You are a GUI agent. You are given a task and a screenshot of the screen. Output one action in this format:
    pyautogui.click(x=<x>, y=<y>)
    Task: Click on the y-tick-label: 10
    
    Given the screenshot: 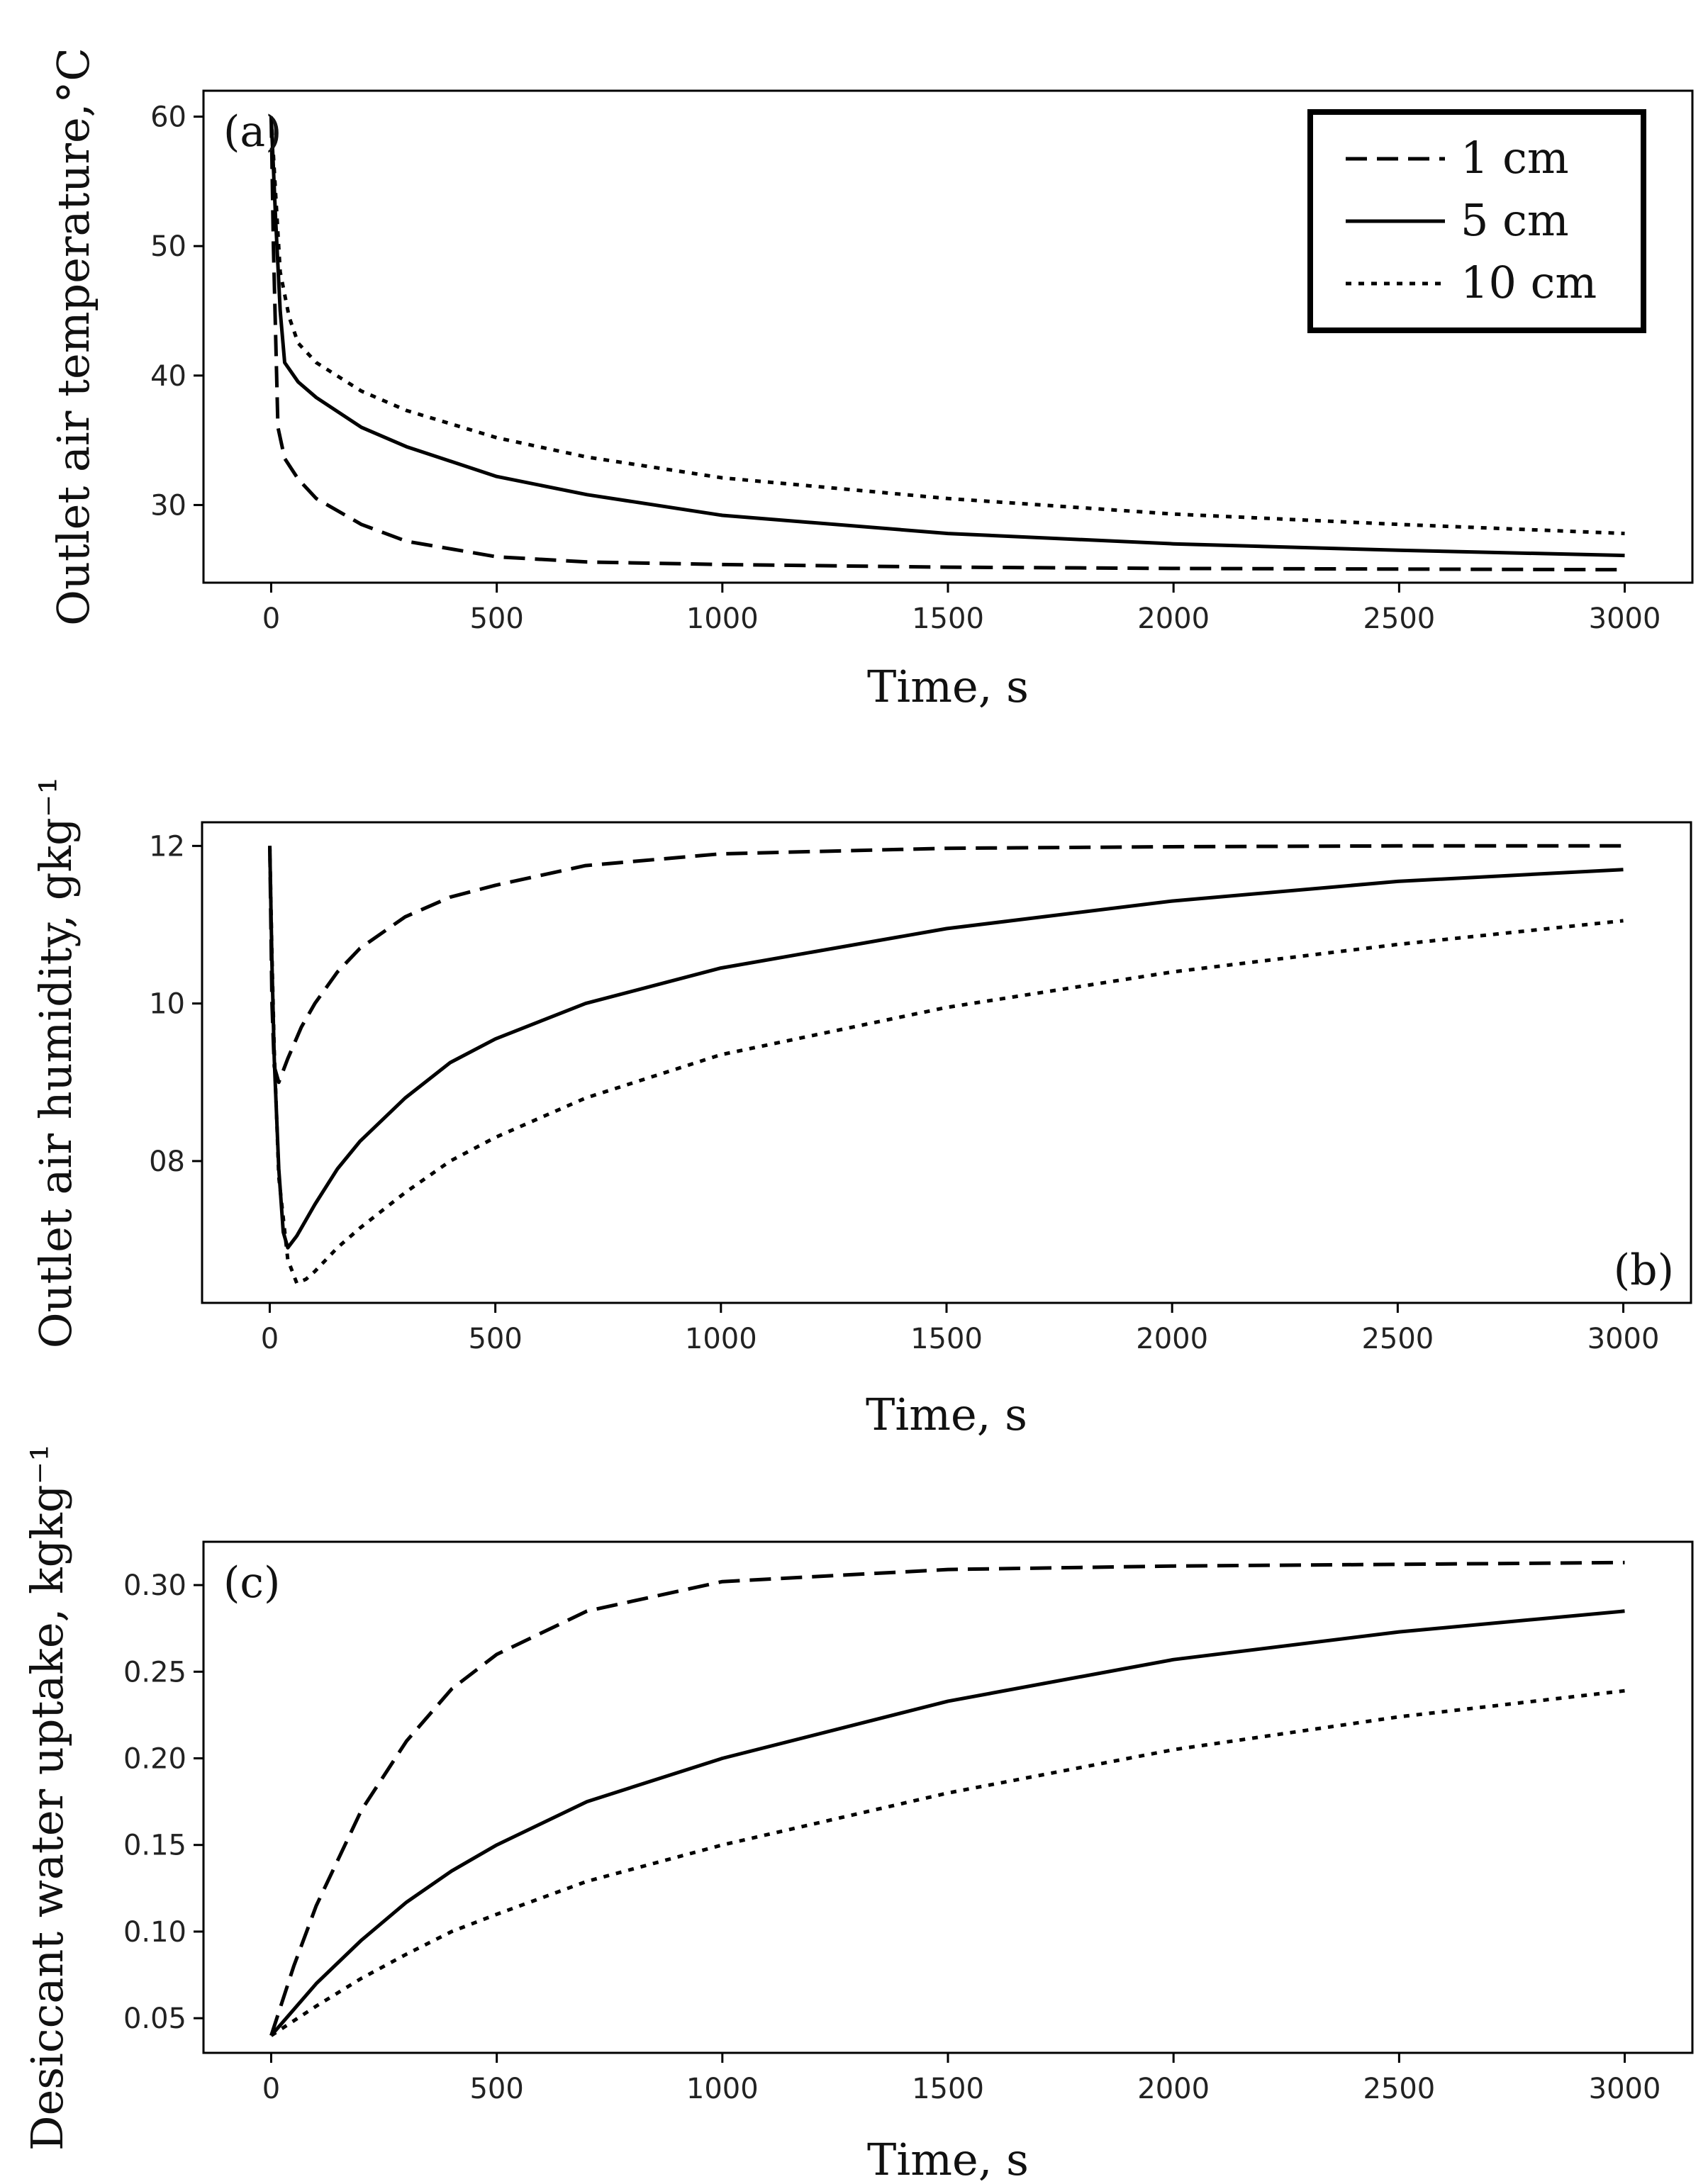 What is the action you would take?
    pyautogui.click(x=167, y=1004)
    